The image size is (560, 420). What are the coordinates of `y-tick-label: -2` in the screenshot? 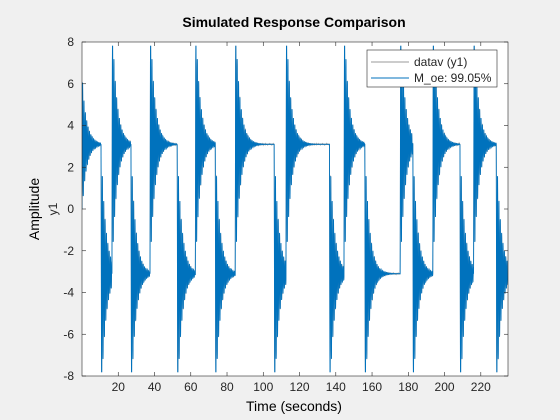 It's located at (68, 251).